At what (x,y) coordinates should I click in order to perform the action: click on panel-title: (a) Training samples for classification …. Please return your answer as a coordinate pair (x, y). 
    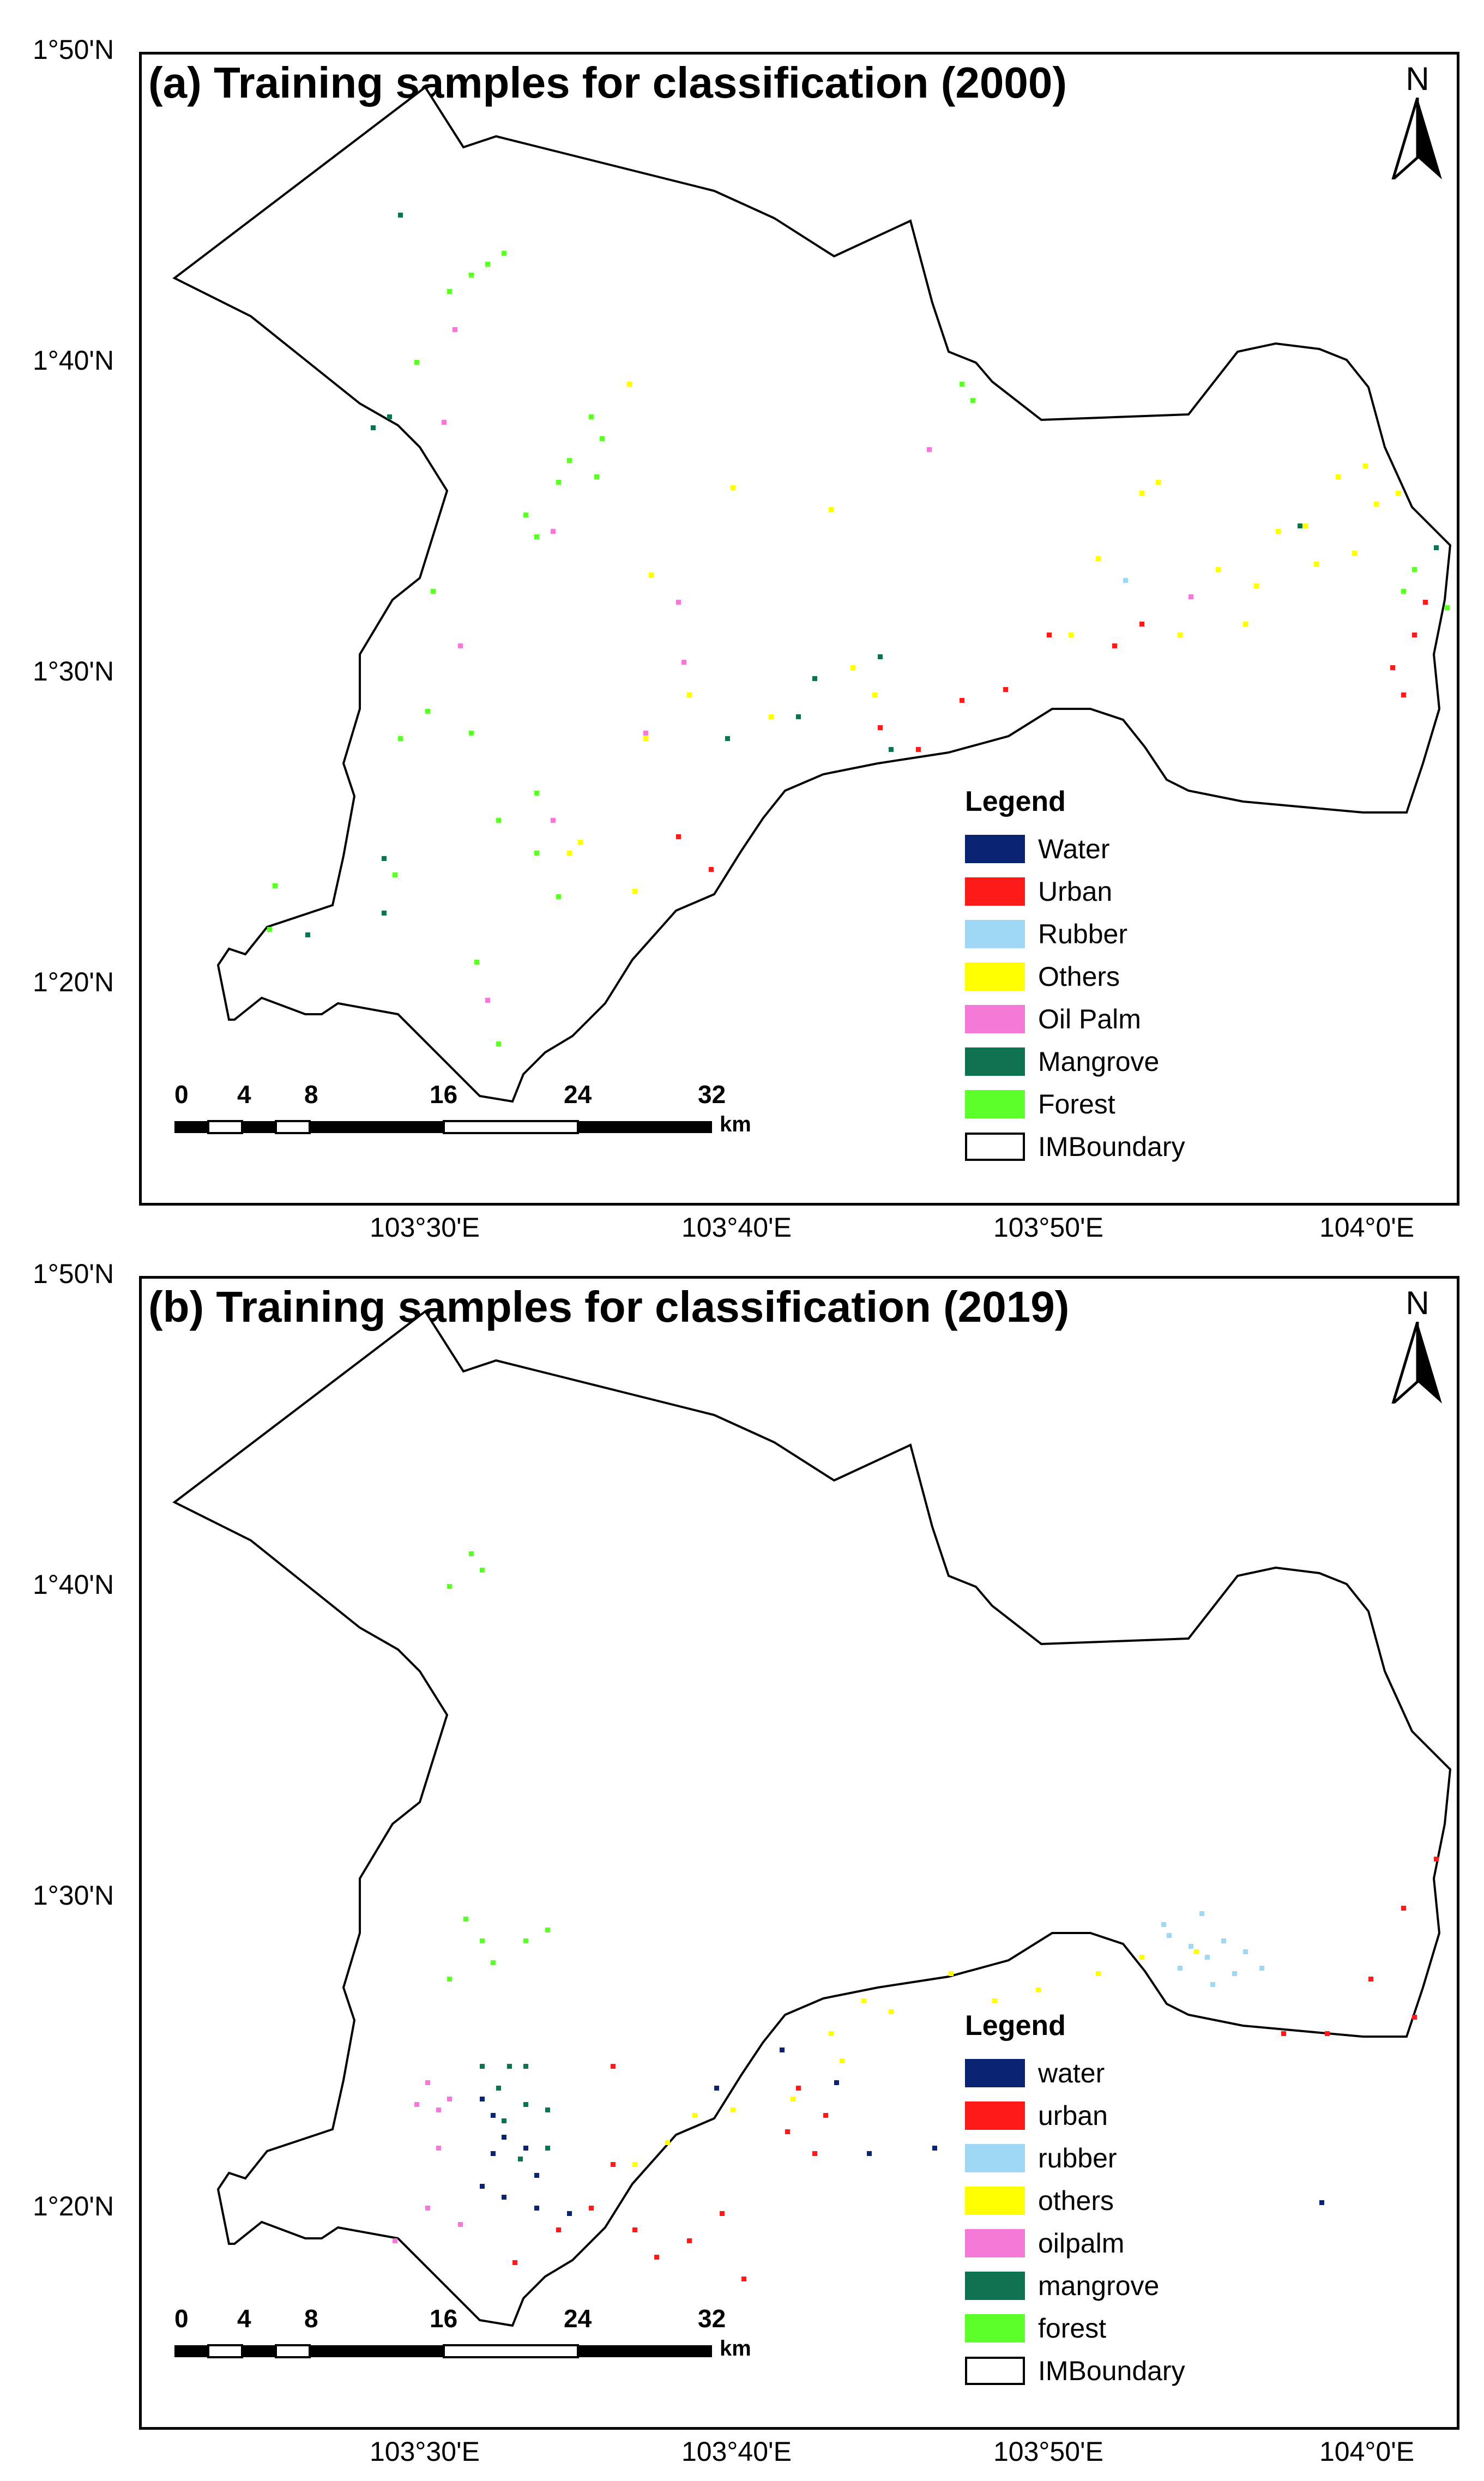
    Looking at the image, I should click on (607, 82).